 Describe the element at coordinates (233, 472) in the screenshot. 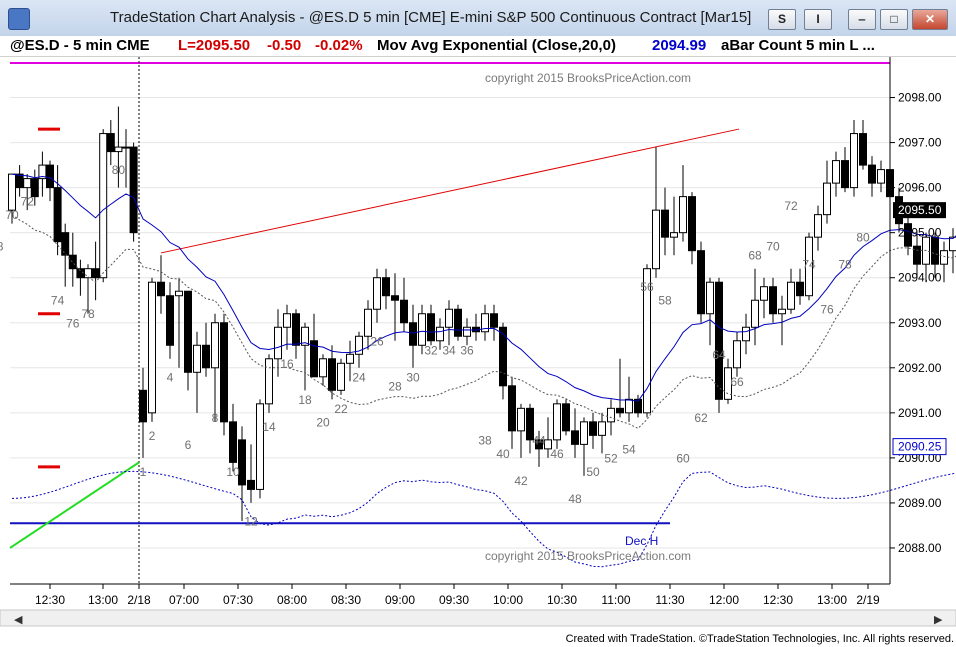

I see `bar-count-label: 10` at that location.